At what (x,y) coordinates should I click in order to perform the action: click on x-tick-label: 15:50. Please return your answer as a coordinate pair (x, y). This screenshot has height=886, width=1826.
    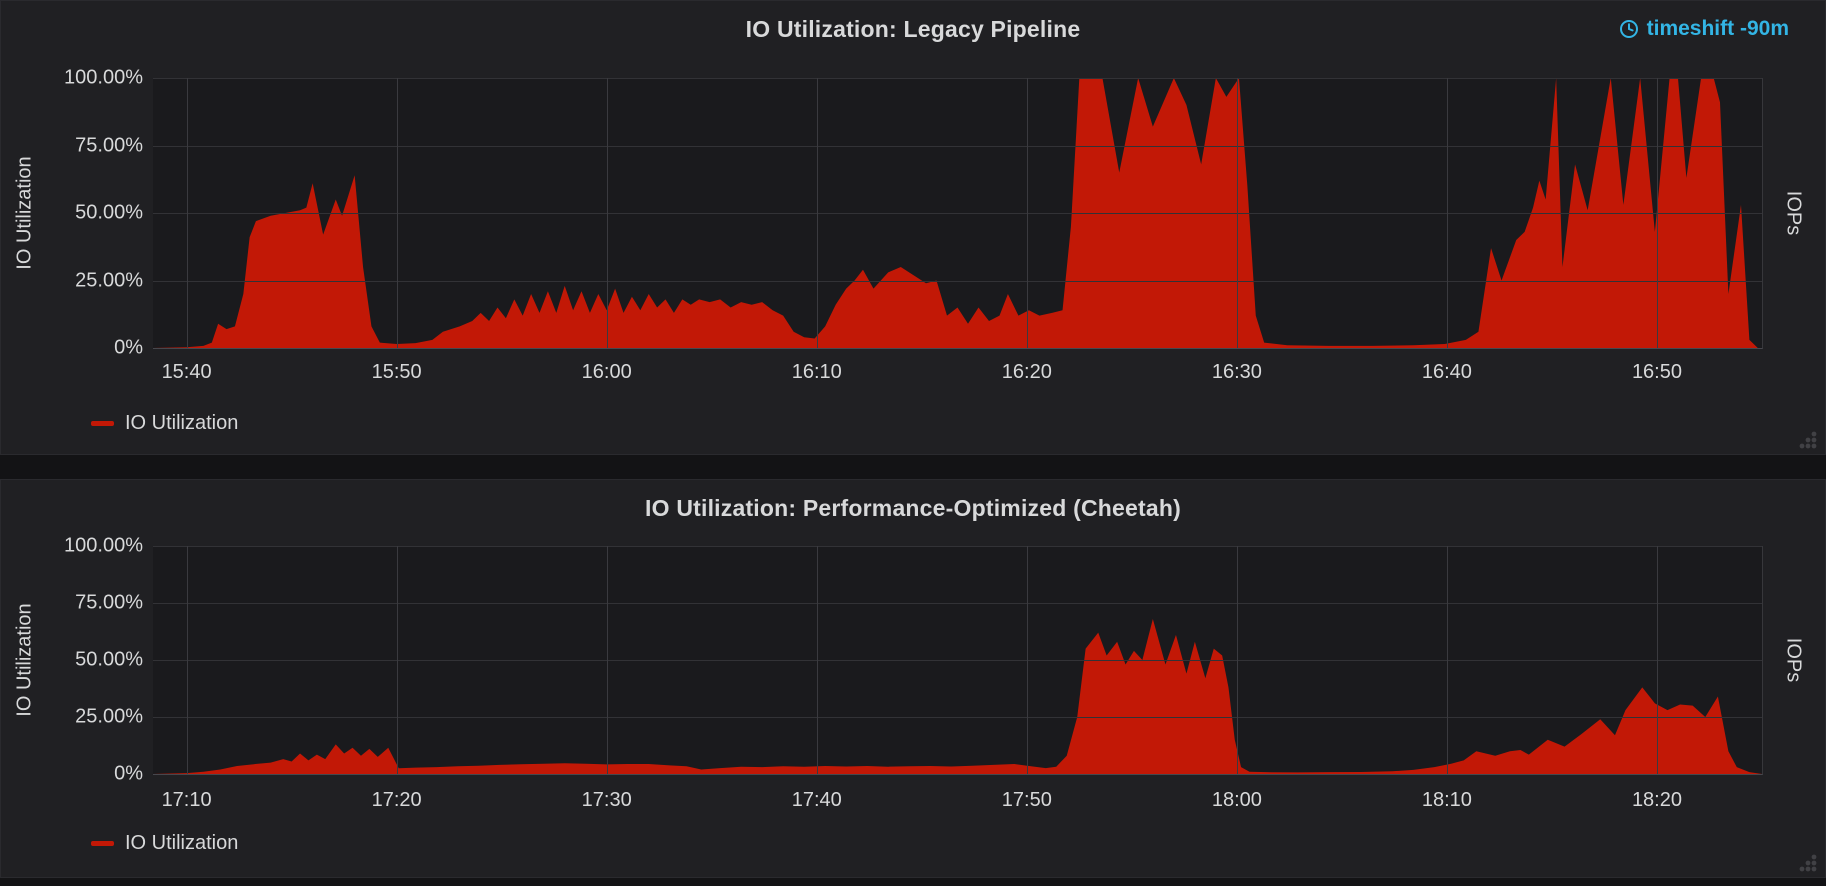
    Looking at the image, I should click on (396, 372).